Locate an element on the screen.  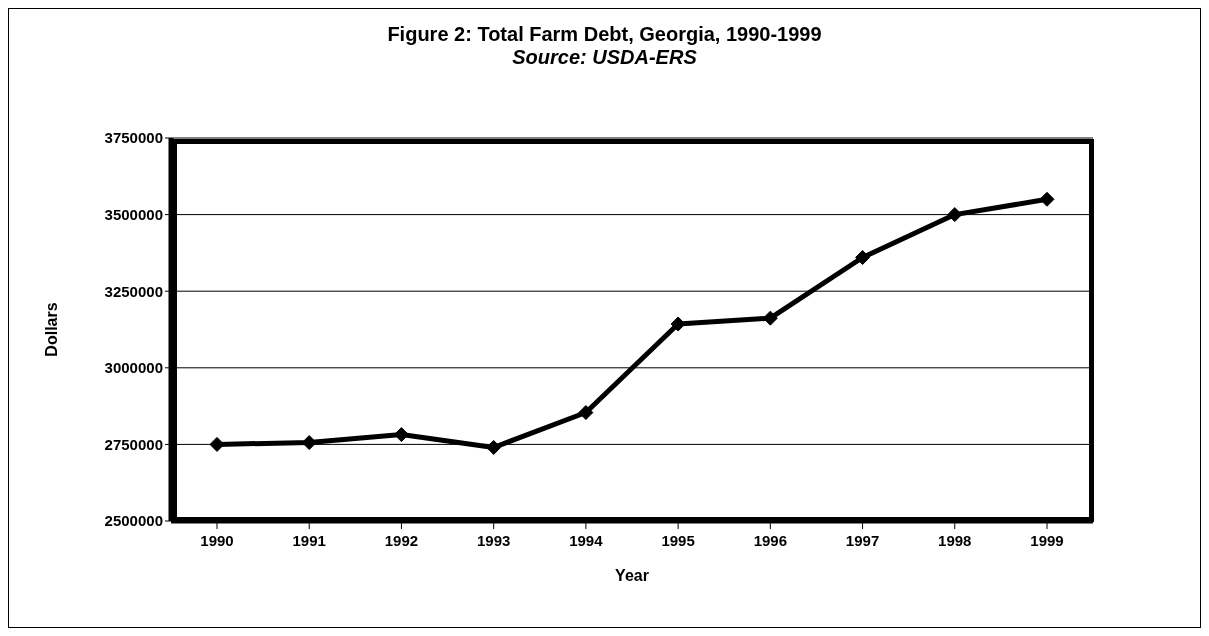
x-tick-label: 1994 is located at coordinates (586, 540).